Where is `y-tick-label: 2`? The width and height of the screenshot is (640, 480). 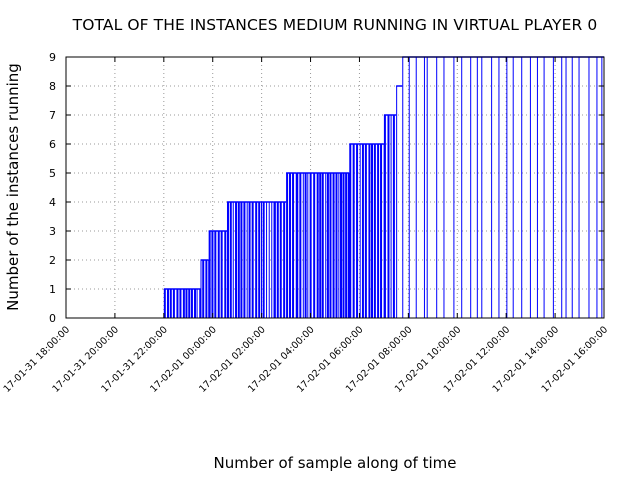 y-tick-label: 2 is located at coordinates (52, 260).